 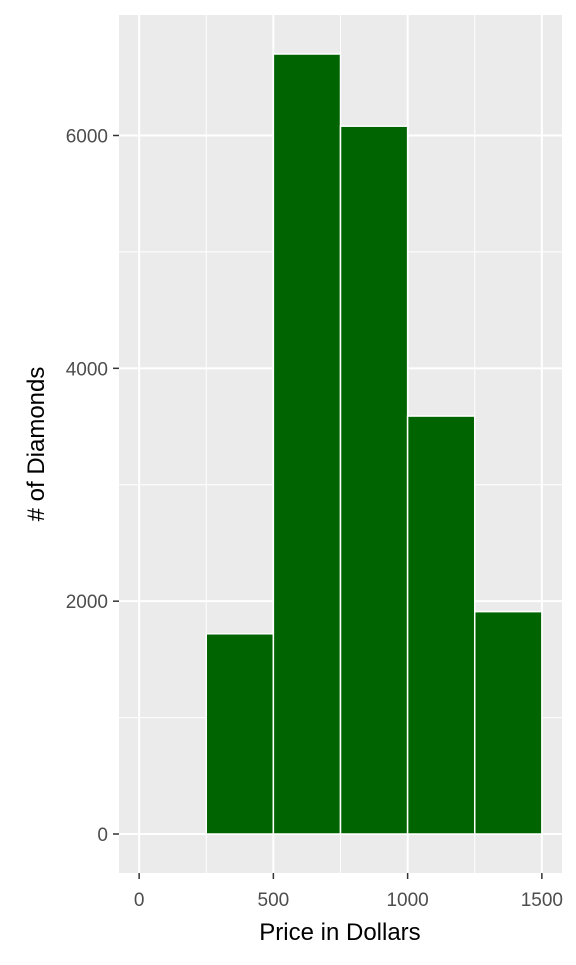 What do you see at coordinates (348, 892) in the screenshot?
I see `x-axis: 0 500 1000 1500` at bounding box center [348, 892].